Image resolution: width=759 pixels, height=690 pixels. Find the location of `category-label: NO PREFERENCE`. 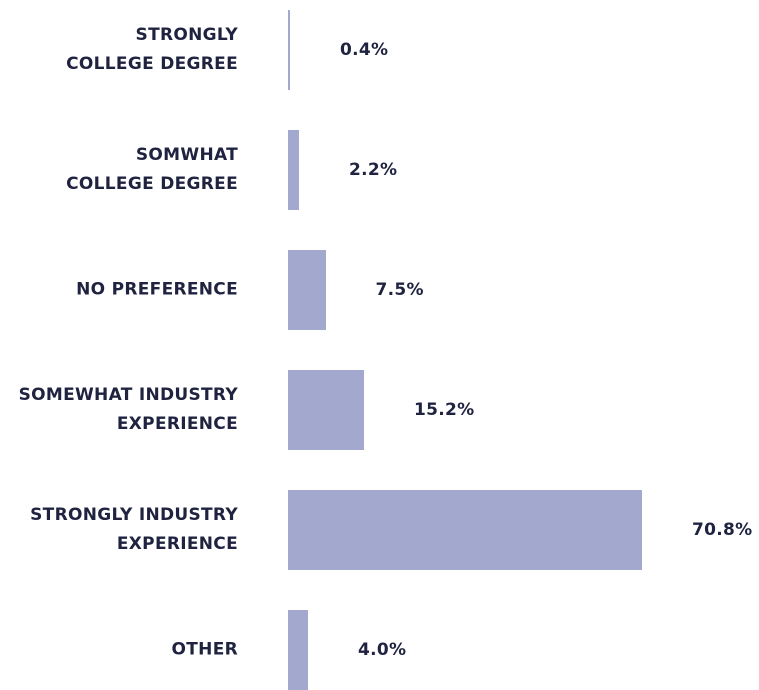

category-label: NO PREFERENCE is located at coordinates (157, 289).